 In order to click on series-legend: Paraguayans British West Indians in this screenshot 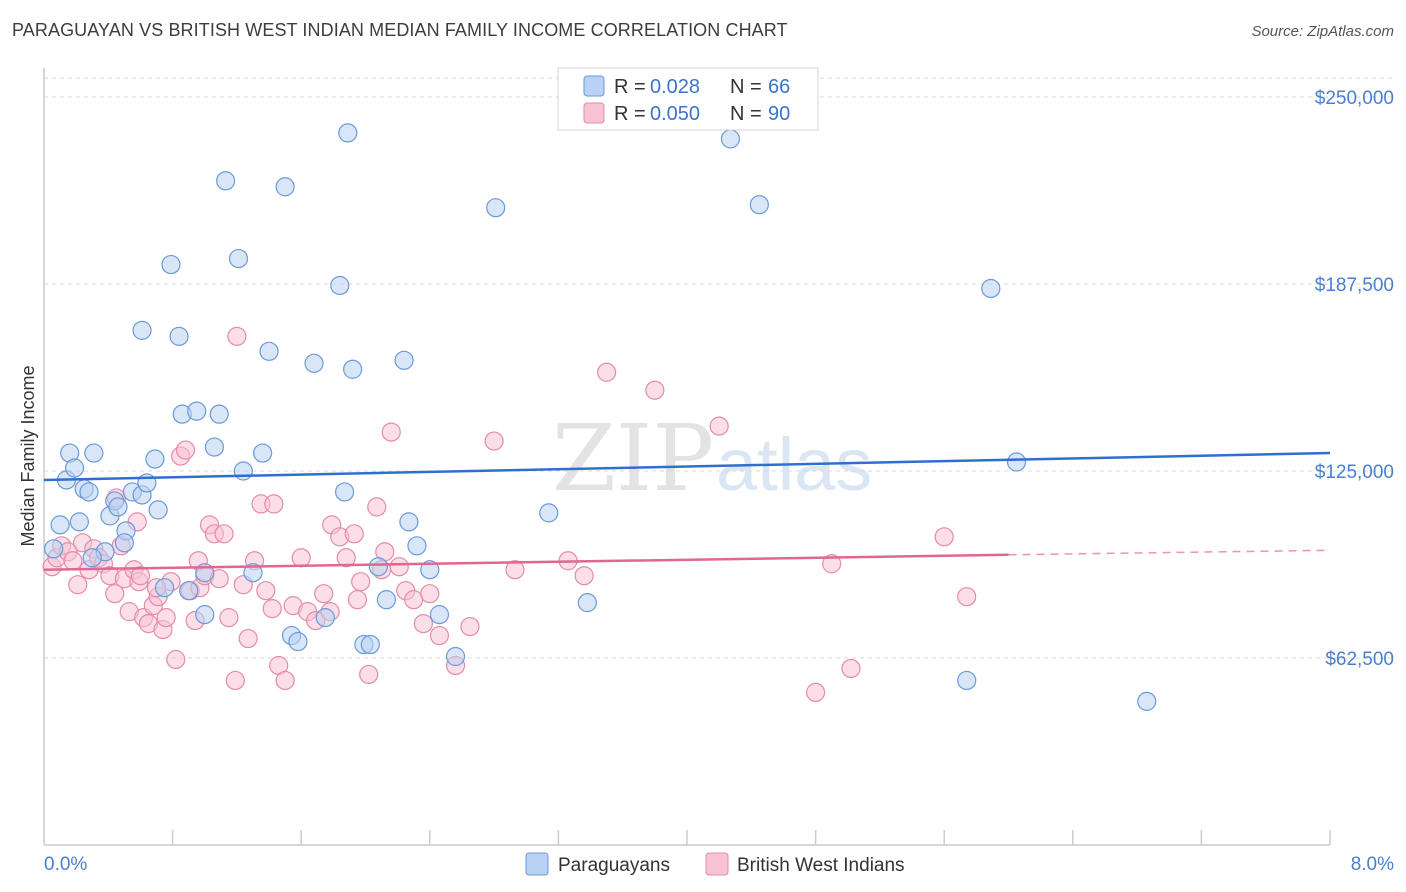, I will do `click(715, 864)`.